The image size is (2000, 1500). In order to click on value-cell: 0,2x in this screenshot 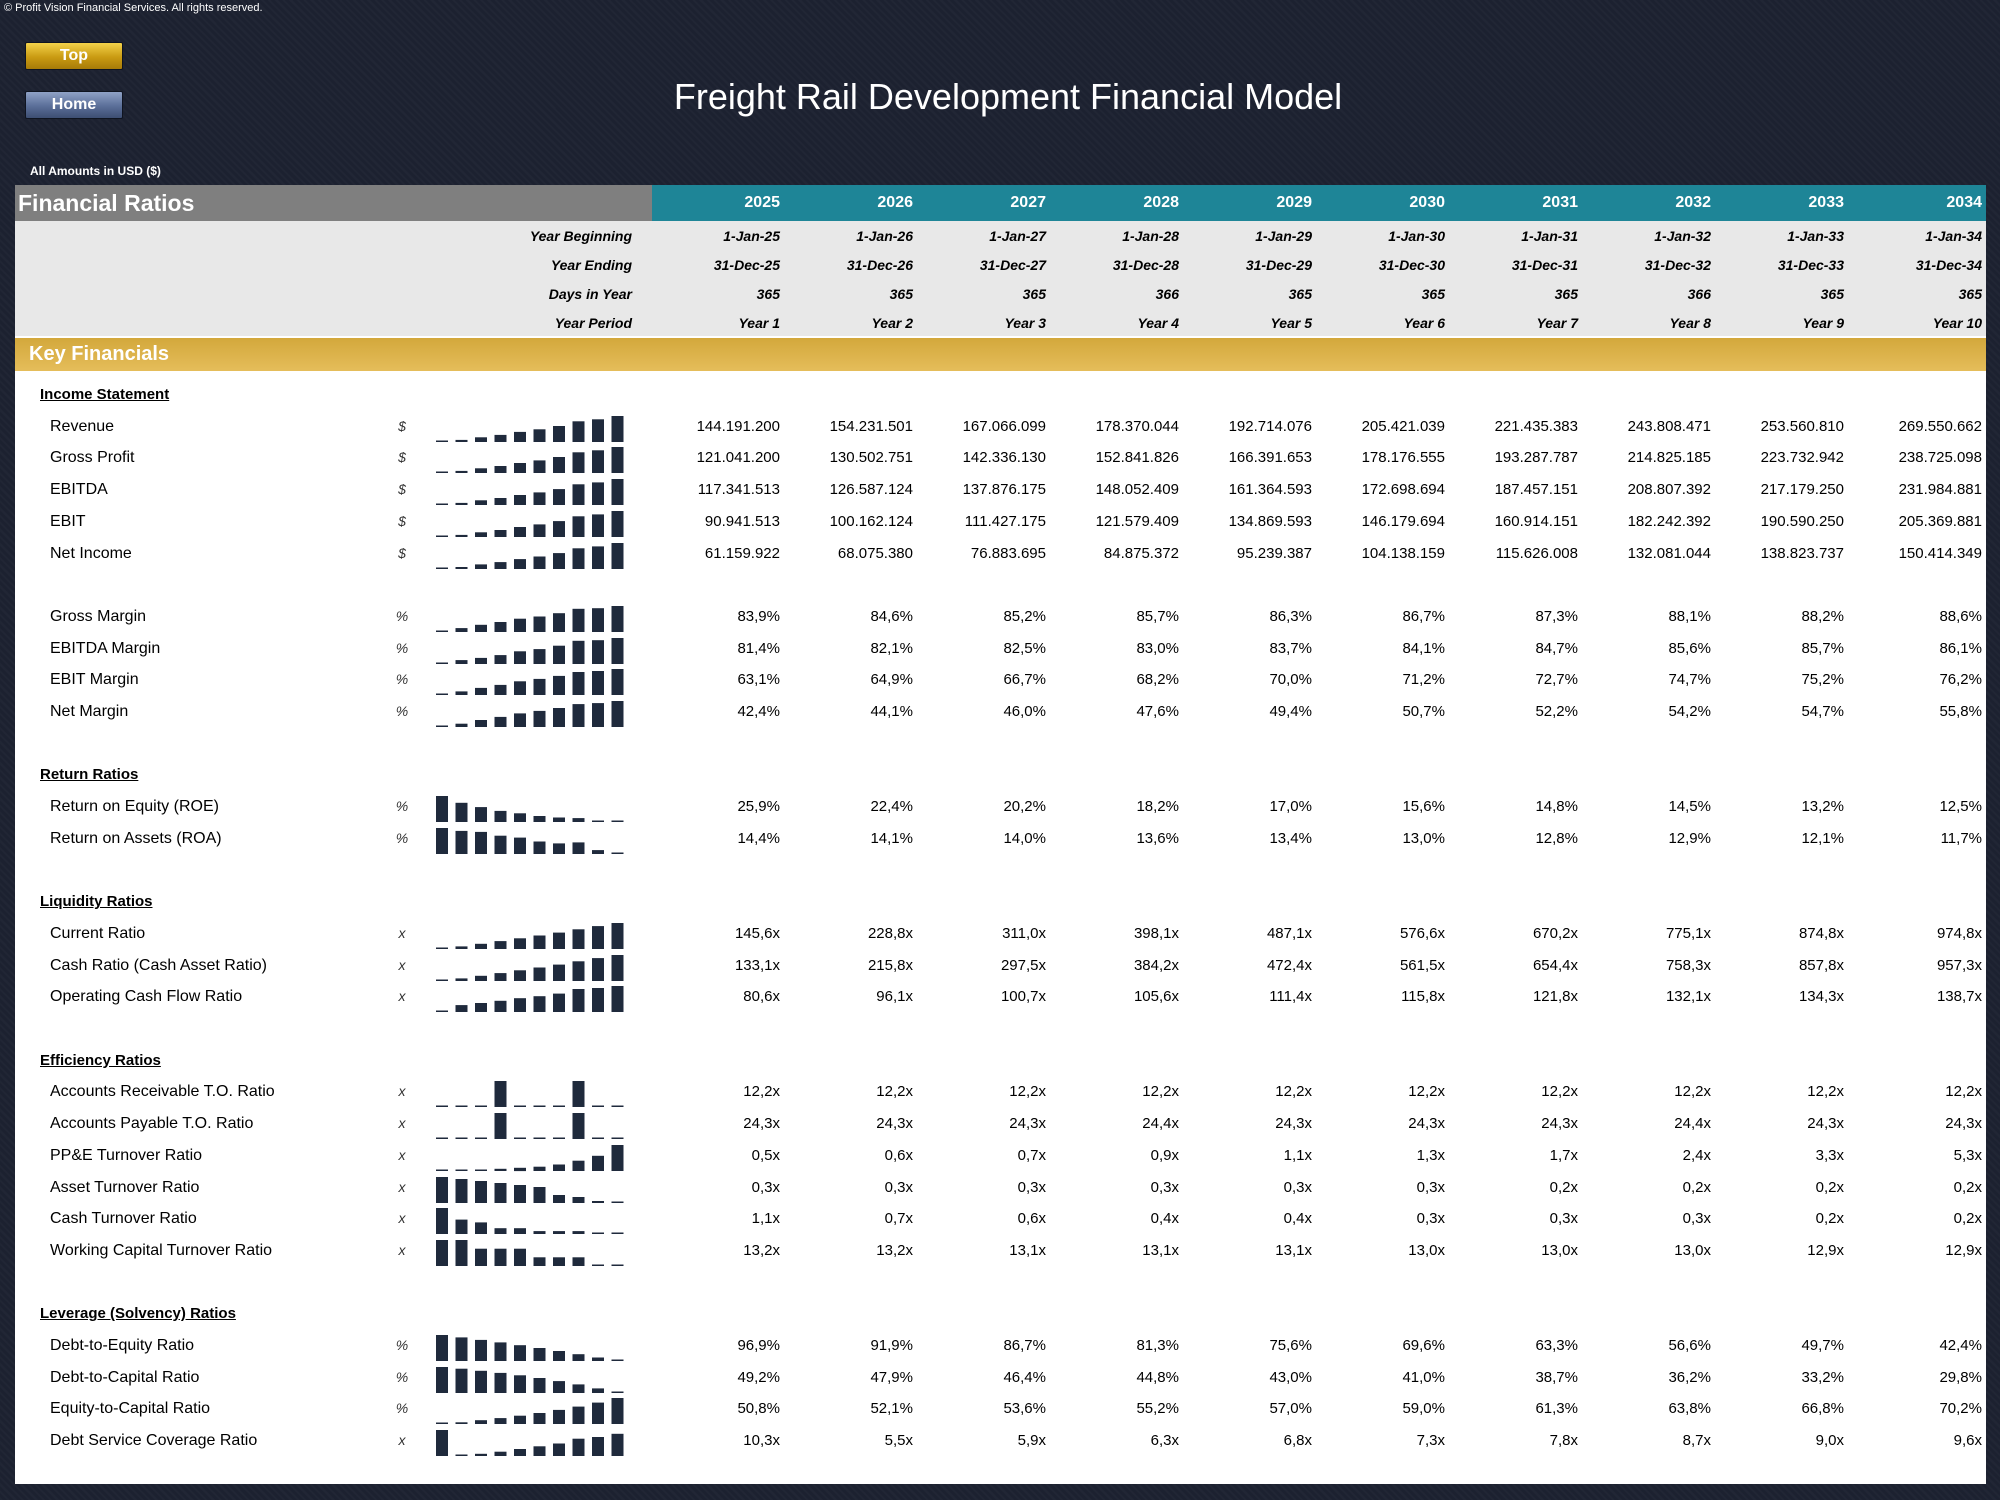, I will do `click(1563, 1187)`.